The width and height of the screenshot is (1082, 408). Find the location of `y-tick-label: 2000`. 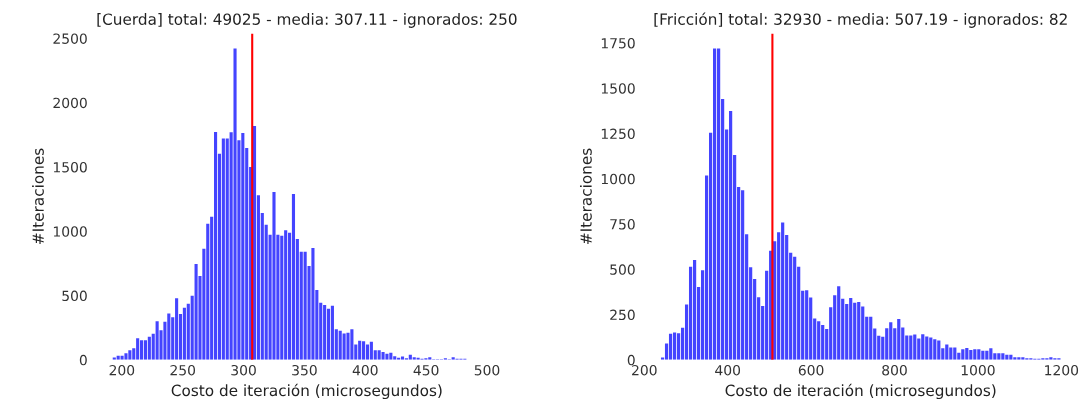

y-tick-label: 2000 is located at coordinates (70, 103).